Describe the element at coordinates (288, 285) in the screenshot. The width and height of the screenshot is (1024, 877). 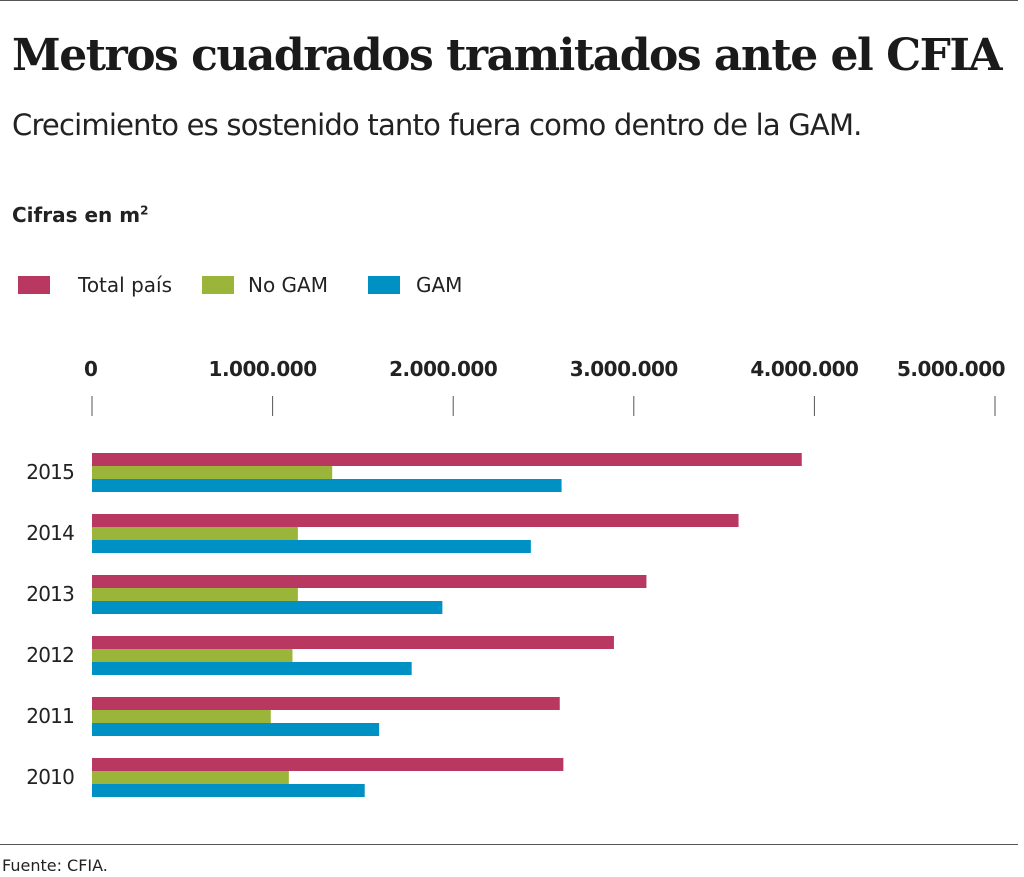
I see `legend-label-nogam: No GAM` at that location.